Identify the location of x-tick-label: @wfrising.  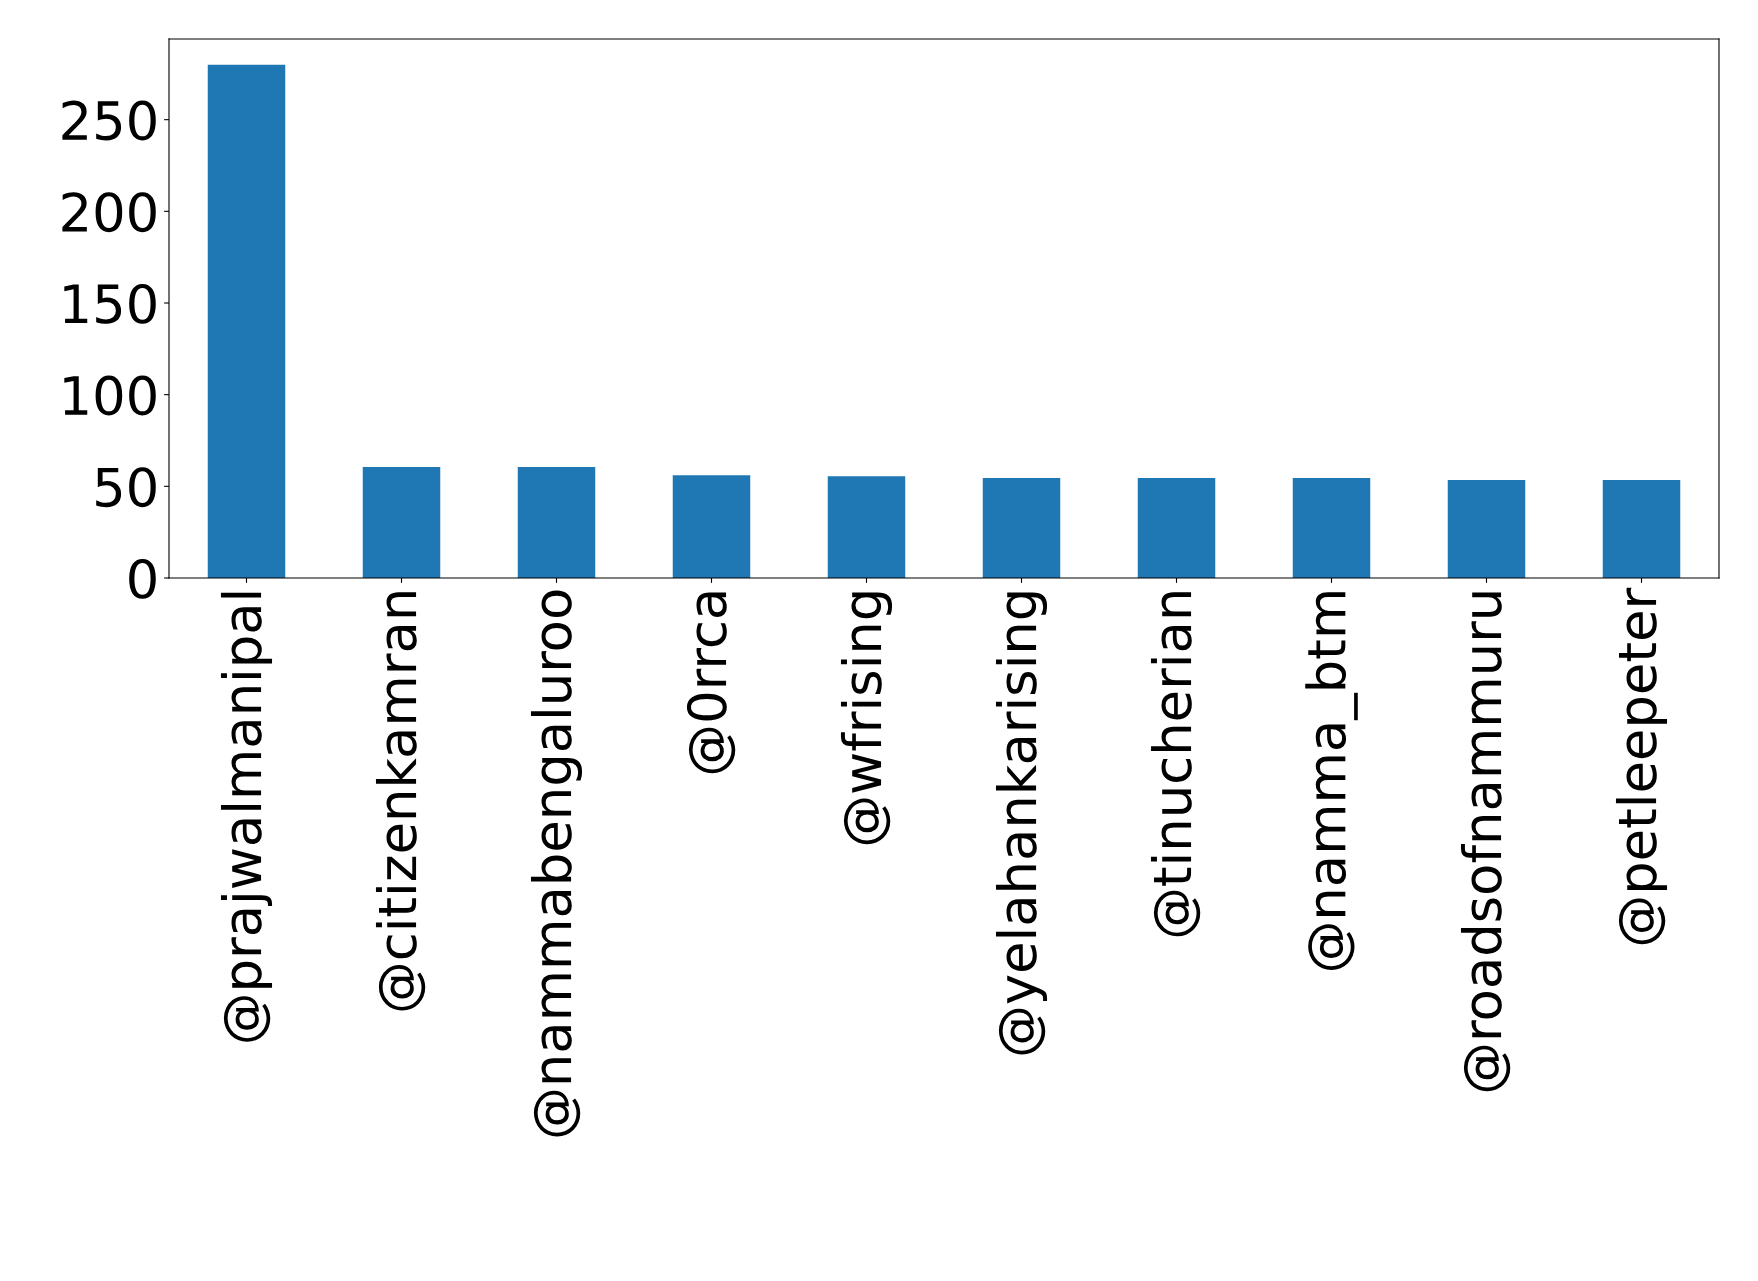
(866, 718).